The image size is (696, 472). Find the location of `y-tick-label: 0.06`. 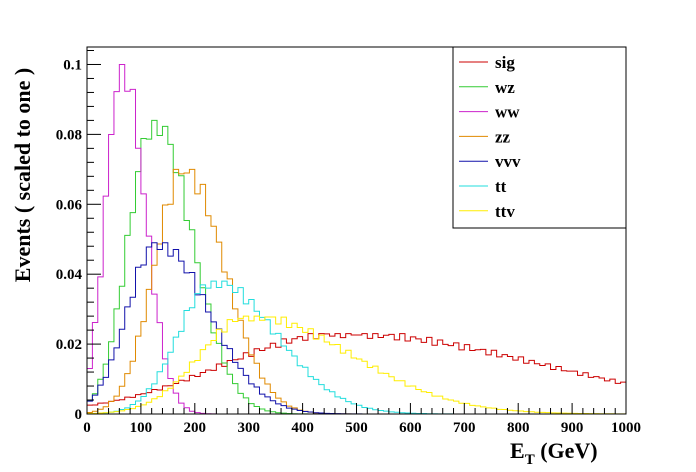

y-tick-label: 0.06 is located at coordinates (69, 205).